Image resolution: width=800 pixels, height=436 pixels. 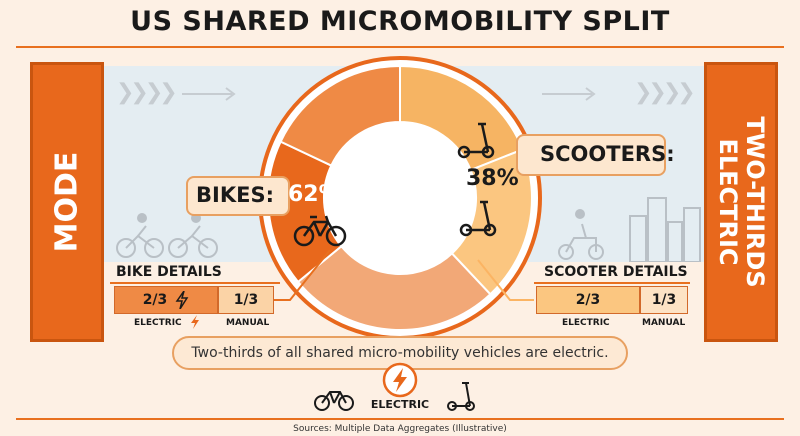 I want to click on scooters-label: SCOOTERS:, so click(x=607, y=154).